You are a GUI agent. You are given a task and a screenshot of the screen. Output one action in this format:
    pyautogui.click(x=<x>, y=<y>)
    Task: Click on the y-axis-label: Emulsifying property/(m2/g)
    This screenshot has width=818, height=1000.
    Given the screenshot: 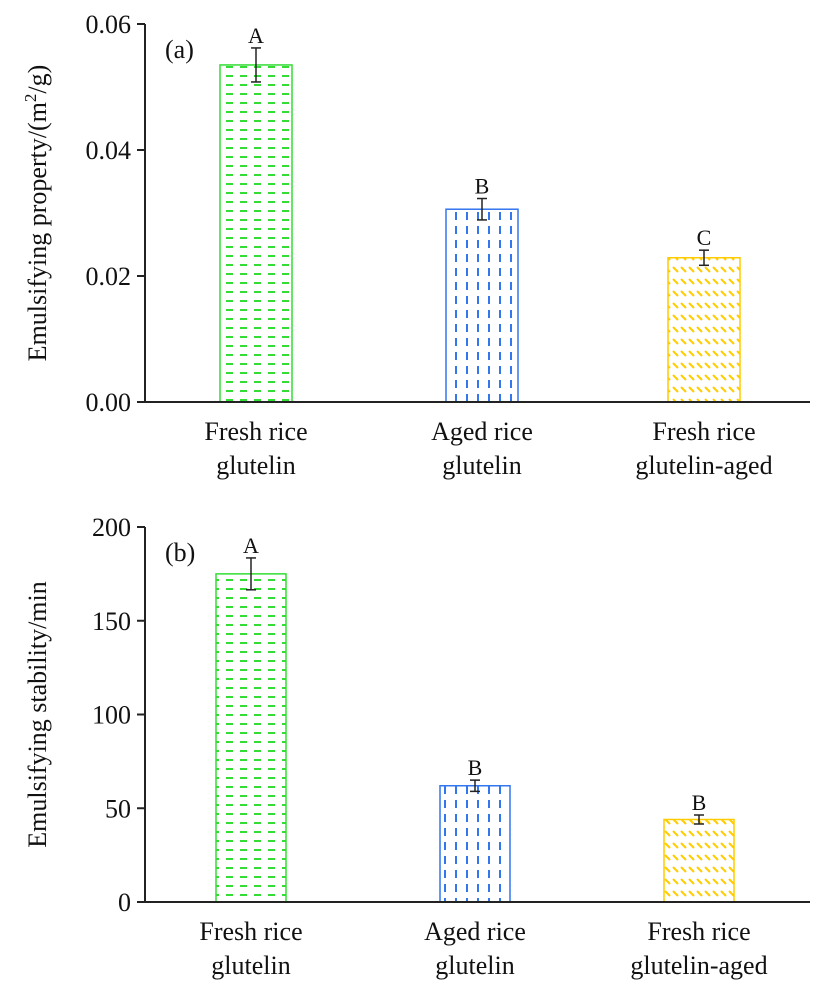 What is the action you would take?
    pyautogui.click(x=36, y=213)
    